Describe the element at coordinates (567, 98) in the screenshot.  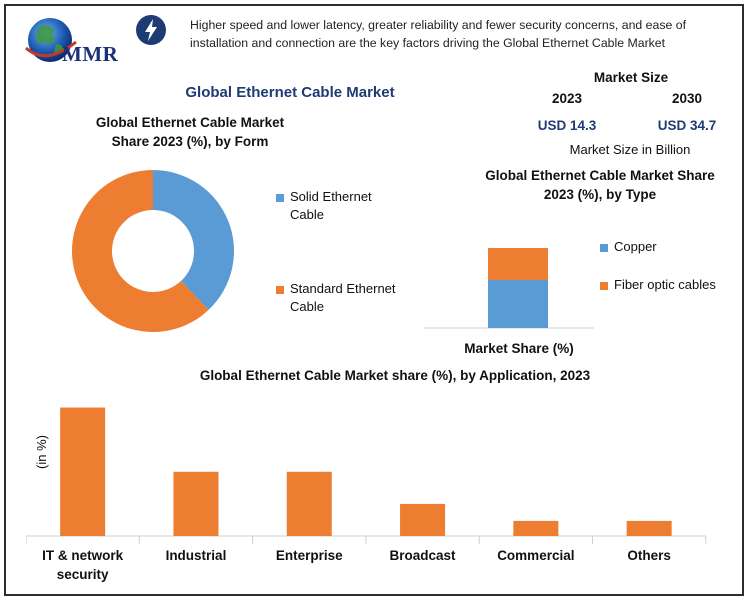
I see `year-start: 2023` at that location.